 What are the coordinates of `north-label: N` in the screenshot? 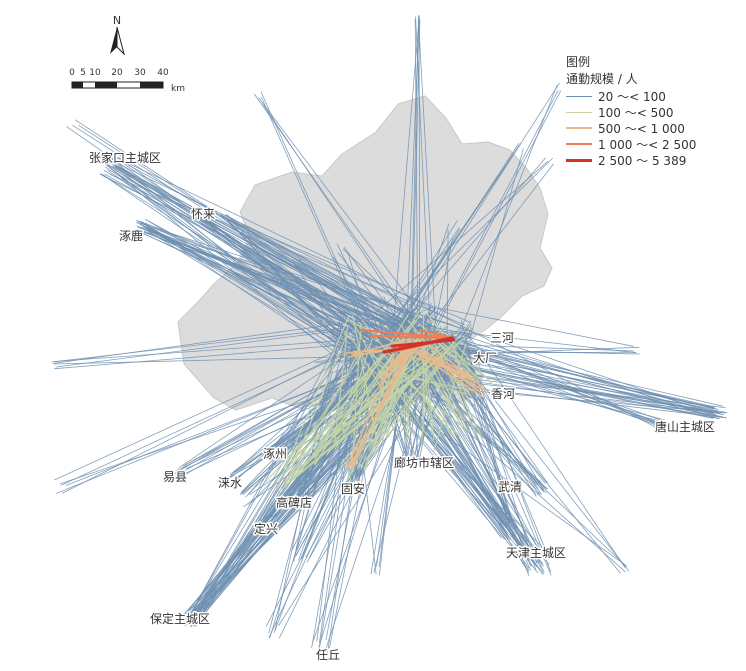 It's located at (117, 20).